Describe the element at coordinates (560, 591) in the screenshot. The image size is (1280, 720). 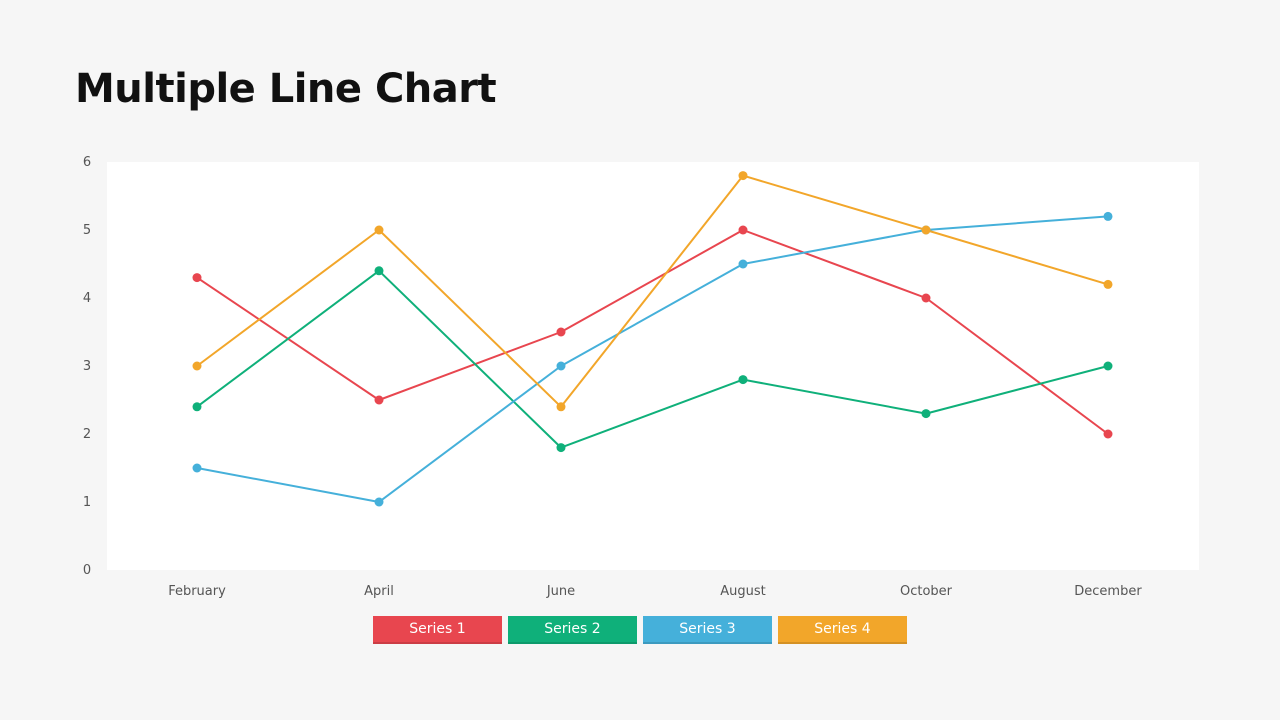
I see `x-tick-label: June` at that location.